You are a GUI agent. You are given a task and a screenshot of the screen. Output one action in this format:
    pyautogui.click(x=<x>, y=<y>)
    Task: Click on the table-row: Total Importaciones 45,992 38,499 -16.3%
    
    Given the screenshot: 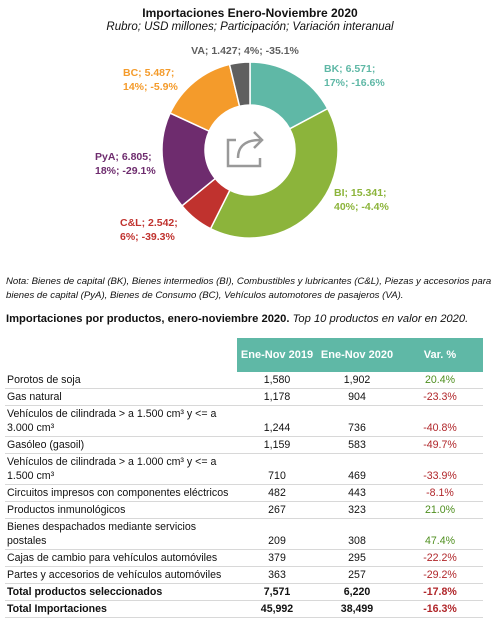 What is the action you would take?
    pyautogui.click(x=244, y=609)
    